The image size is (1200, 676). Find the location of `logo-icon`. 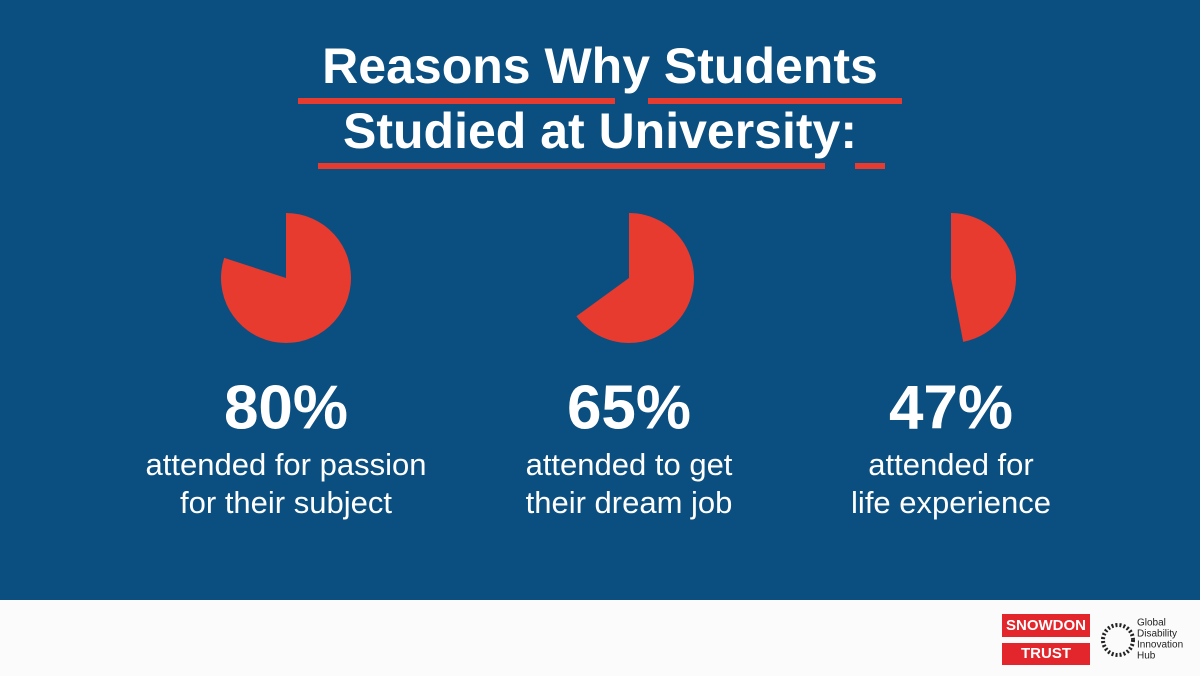

logo-icon is located at coordinates (1118, 640).